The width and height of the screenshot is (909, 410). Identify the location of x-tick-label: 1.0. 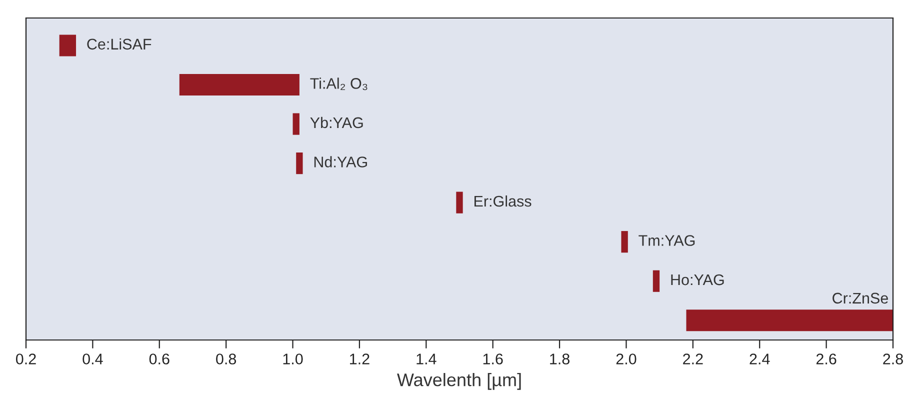
(293, 359).